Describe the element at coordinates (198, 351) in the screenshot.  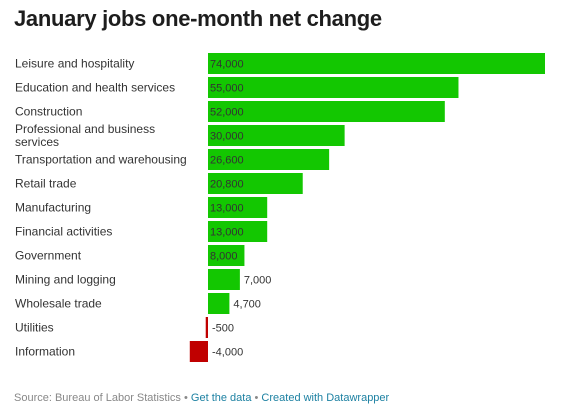
I see `bar-information` at that location.